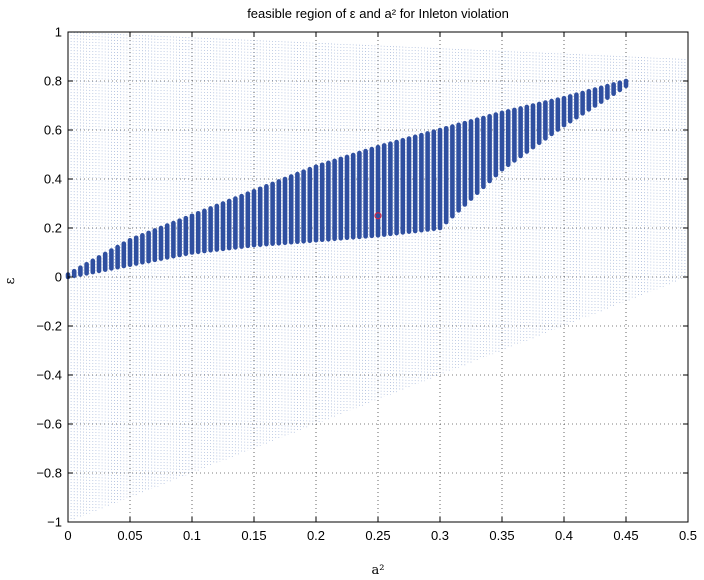 The width and height of the screenshot is (704, 580). I want to click on x-tick-label: 0.2, so click(316, 535).